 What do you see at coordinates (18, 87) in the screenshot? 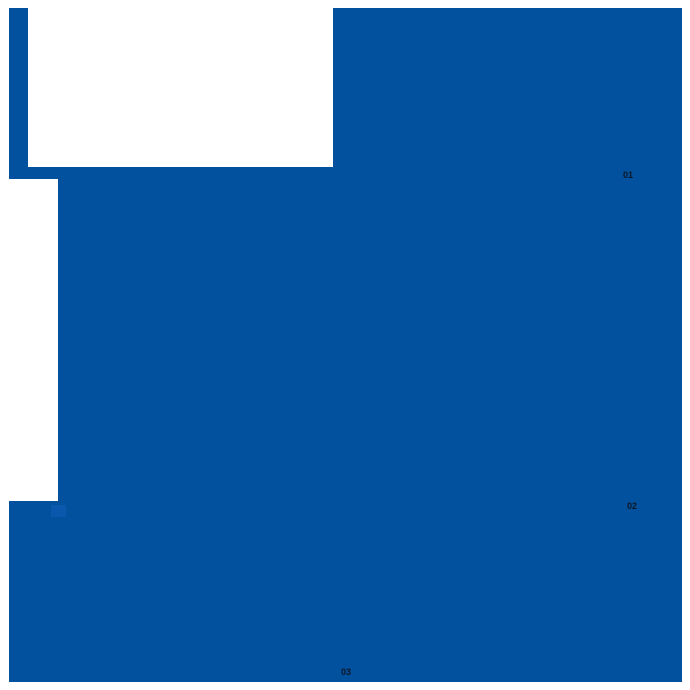
I see `blue-field-top-bar` at bounding box center [18, 87].